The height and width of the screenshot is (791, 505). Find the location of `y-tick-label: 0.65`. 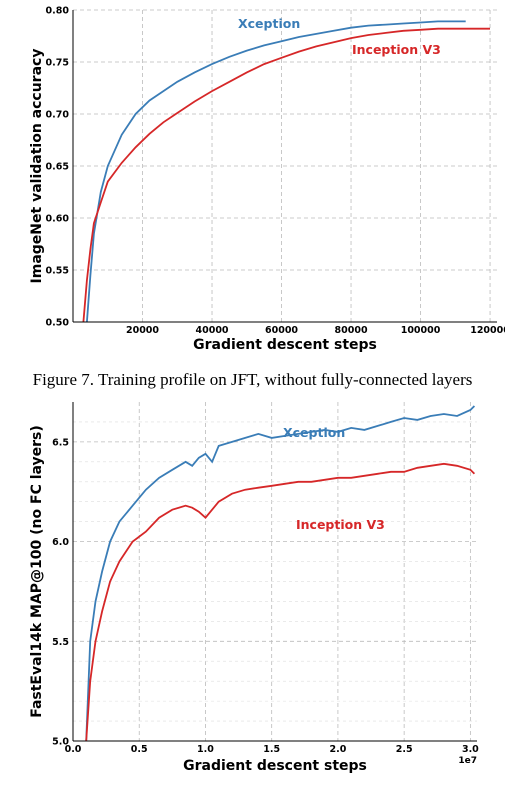

y-tick-label: 0.65 is located at coordinates (57, 167).